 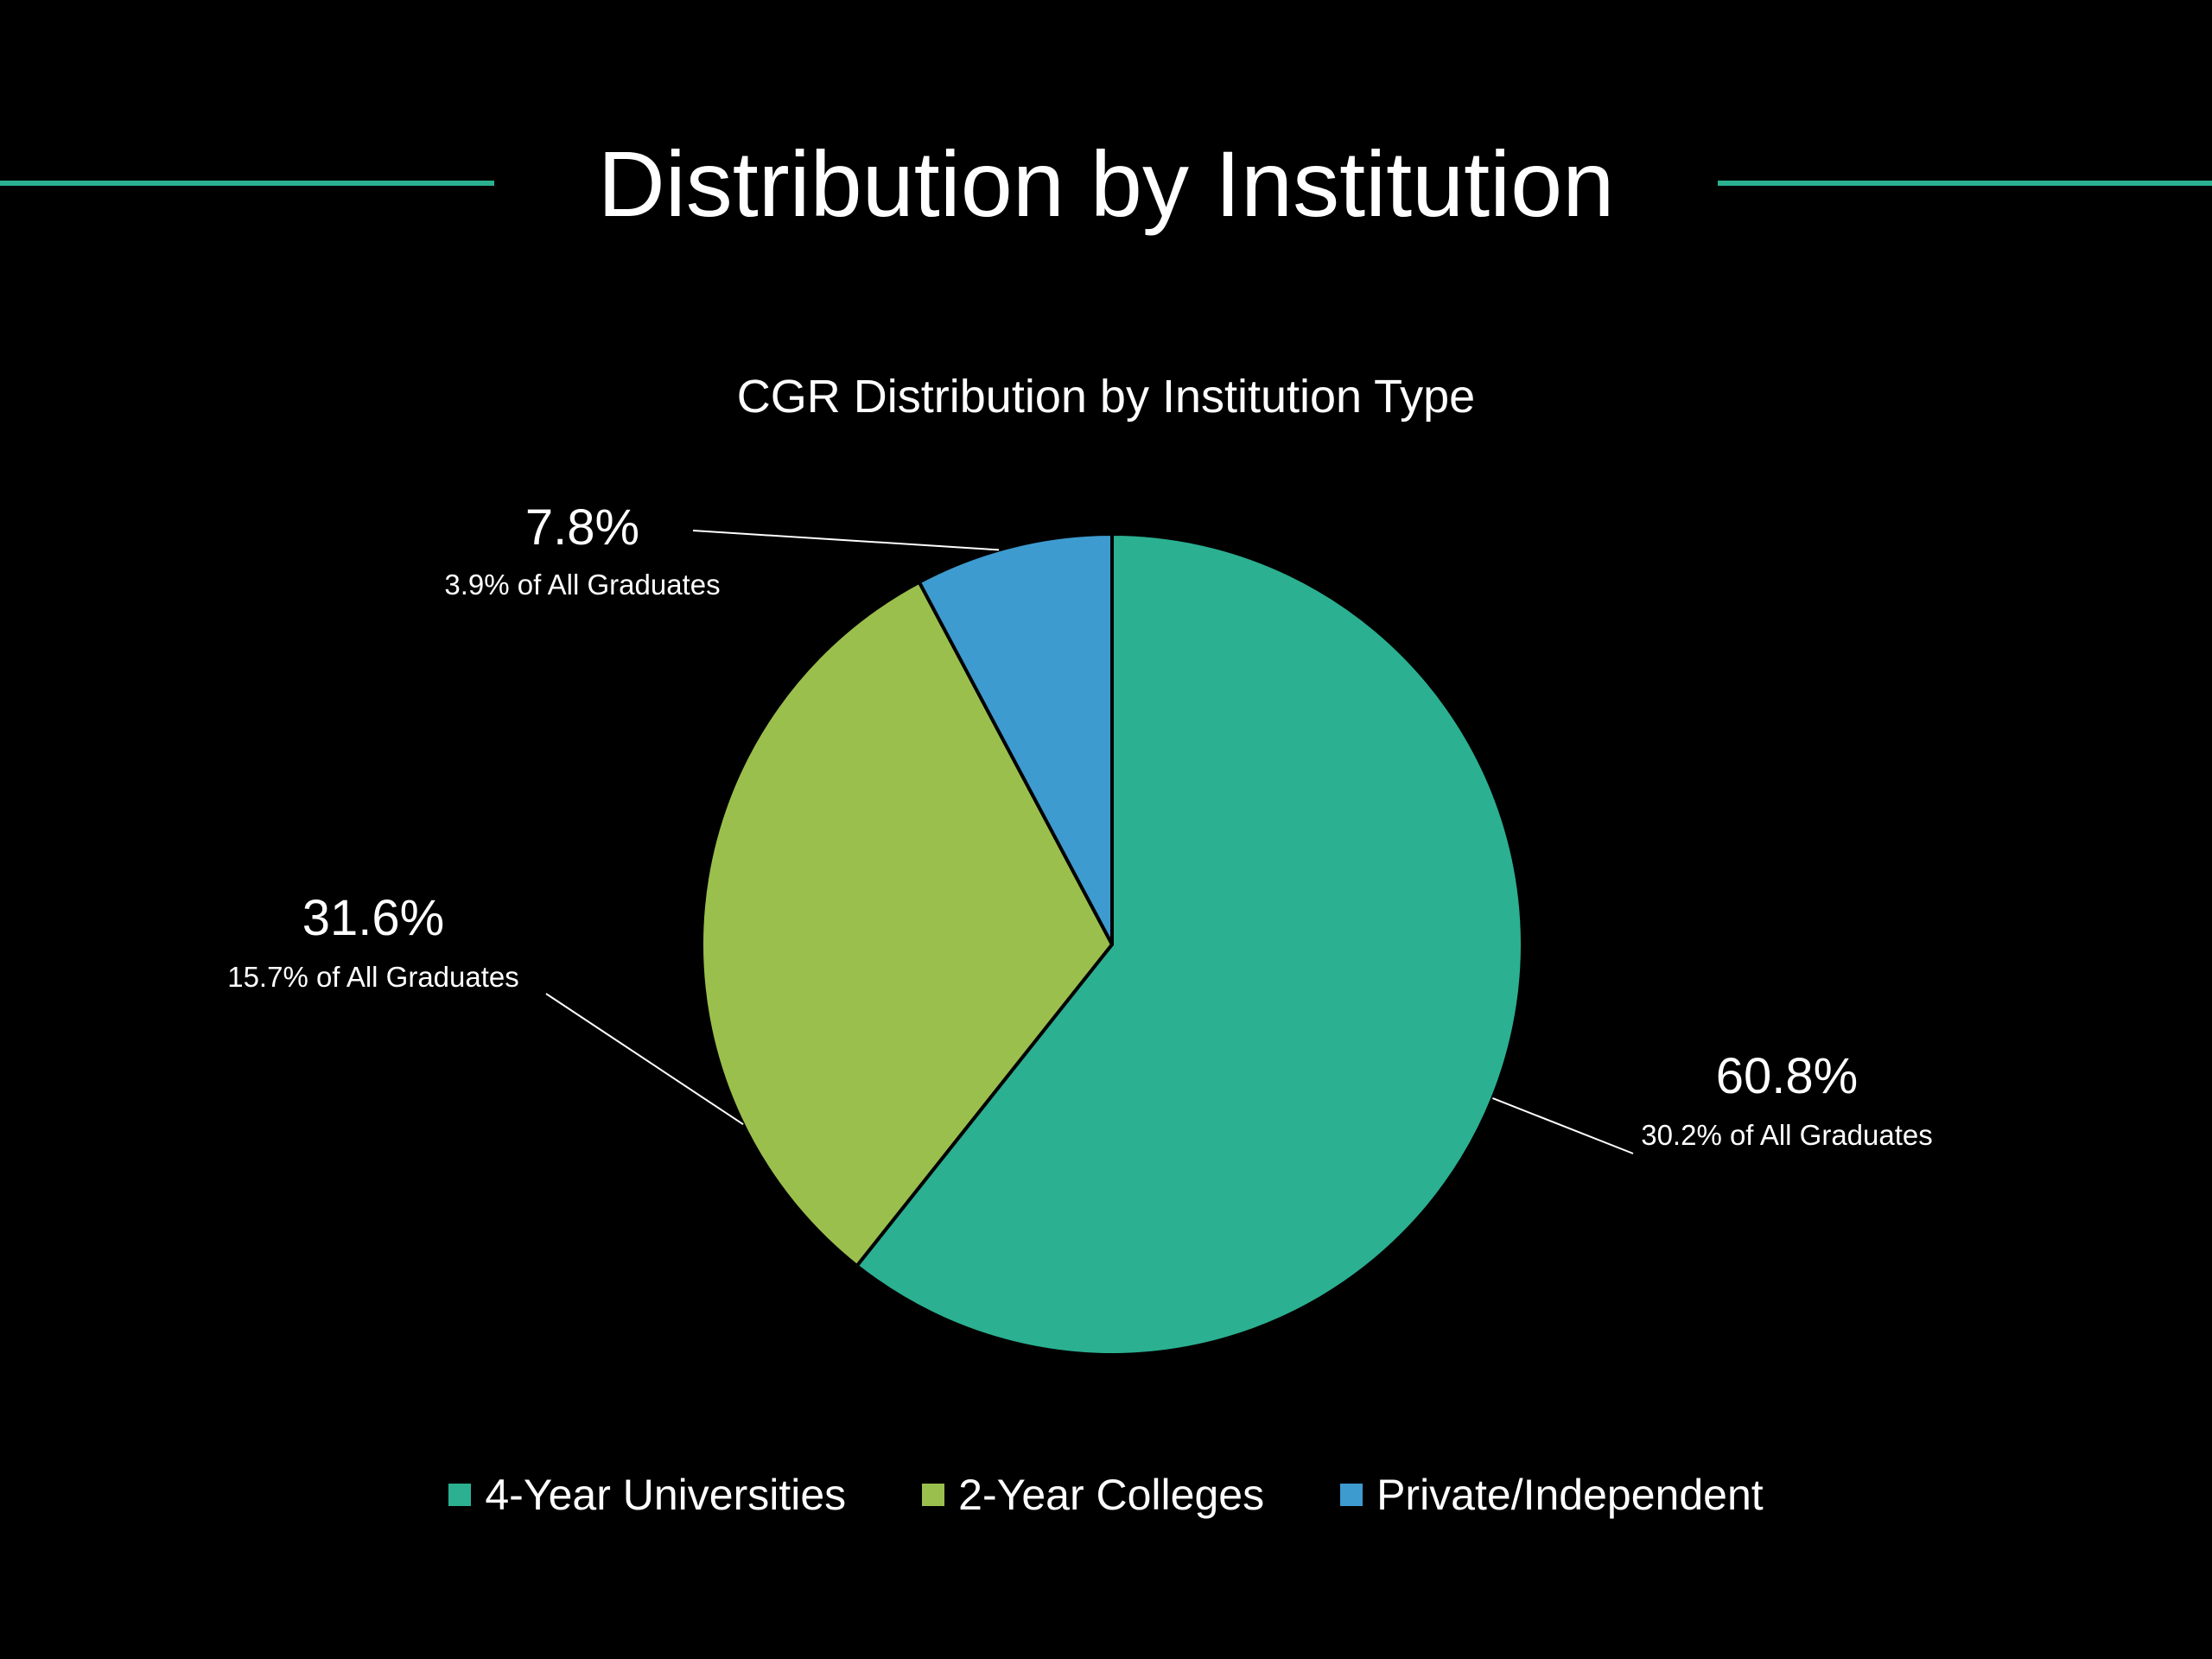 I want to click on legend-label-4-year-universities: 4-Year Universities, so click(x=666, y=1495).